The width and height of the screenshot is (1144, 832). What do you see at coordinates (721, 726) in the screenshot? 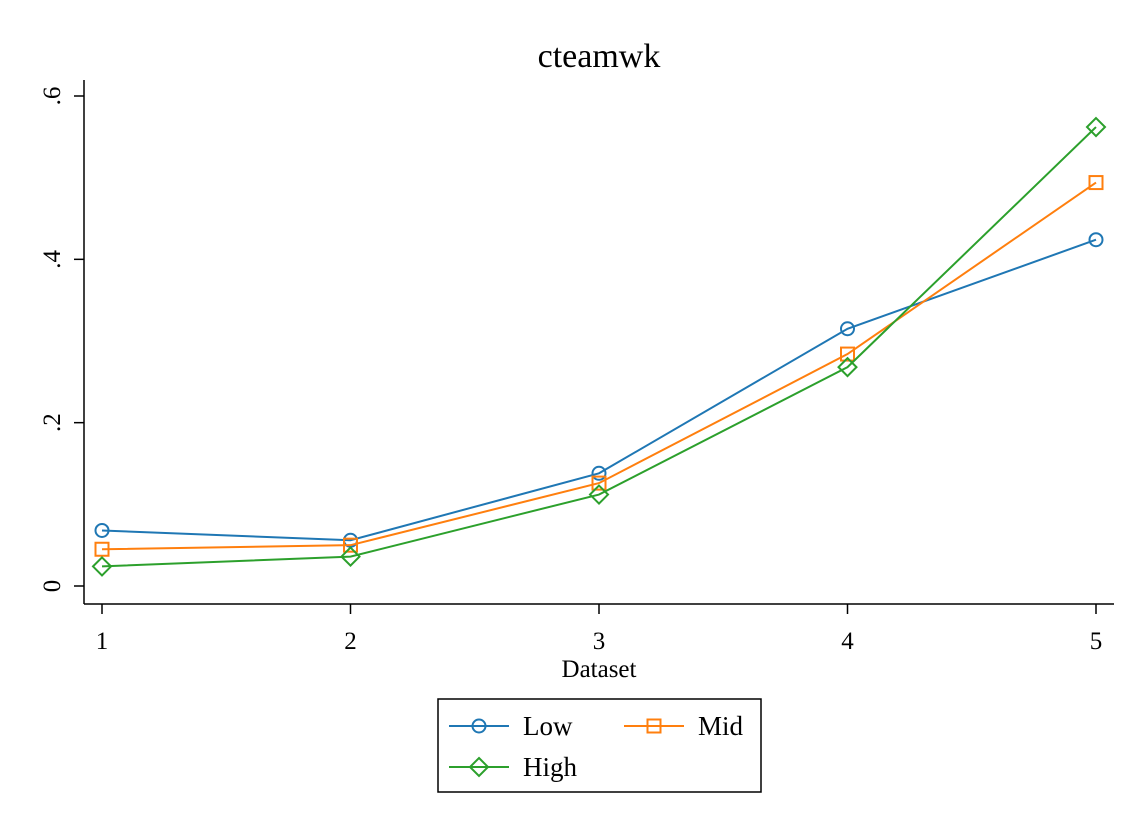
I see `legend-label: Mid` at bounding box center [721, 726].